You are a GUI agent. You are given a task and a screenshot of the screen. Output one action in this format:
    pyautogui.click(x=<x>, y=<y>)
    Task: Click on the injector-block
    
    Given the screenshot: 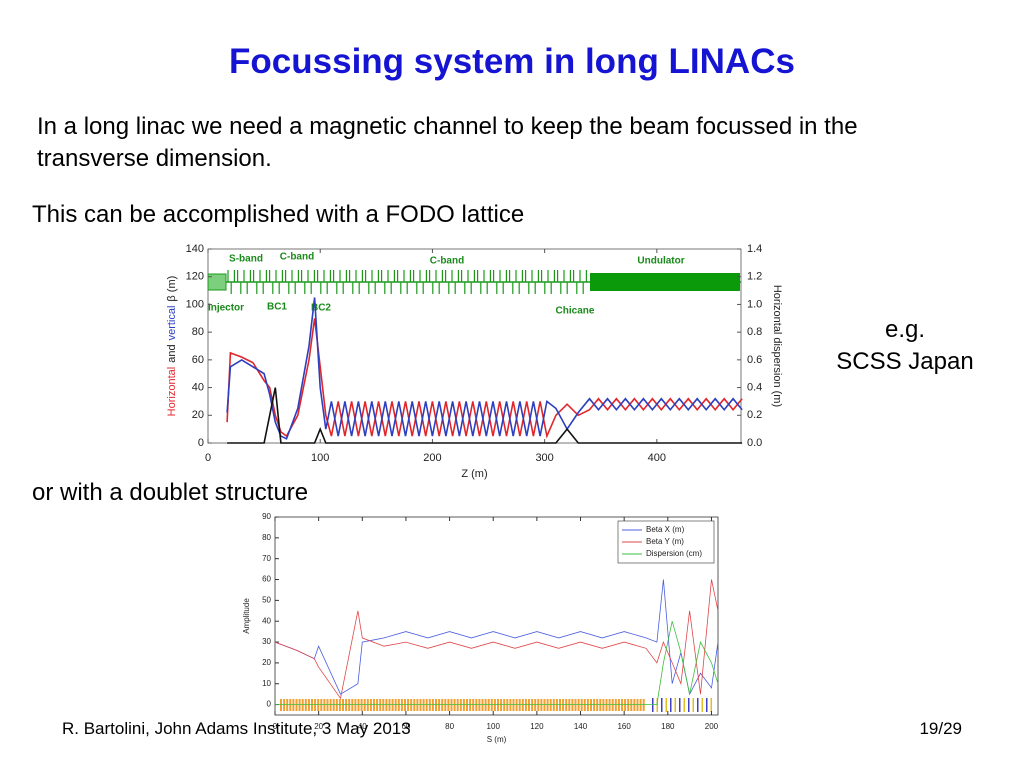 What is the action you would take?
    pyautogui.click(x=217, y=282)
    